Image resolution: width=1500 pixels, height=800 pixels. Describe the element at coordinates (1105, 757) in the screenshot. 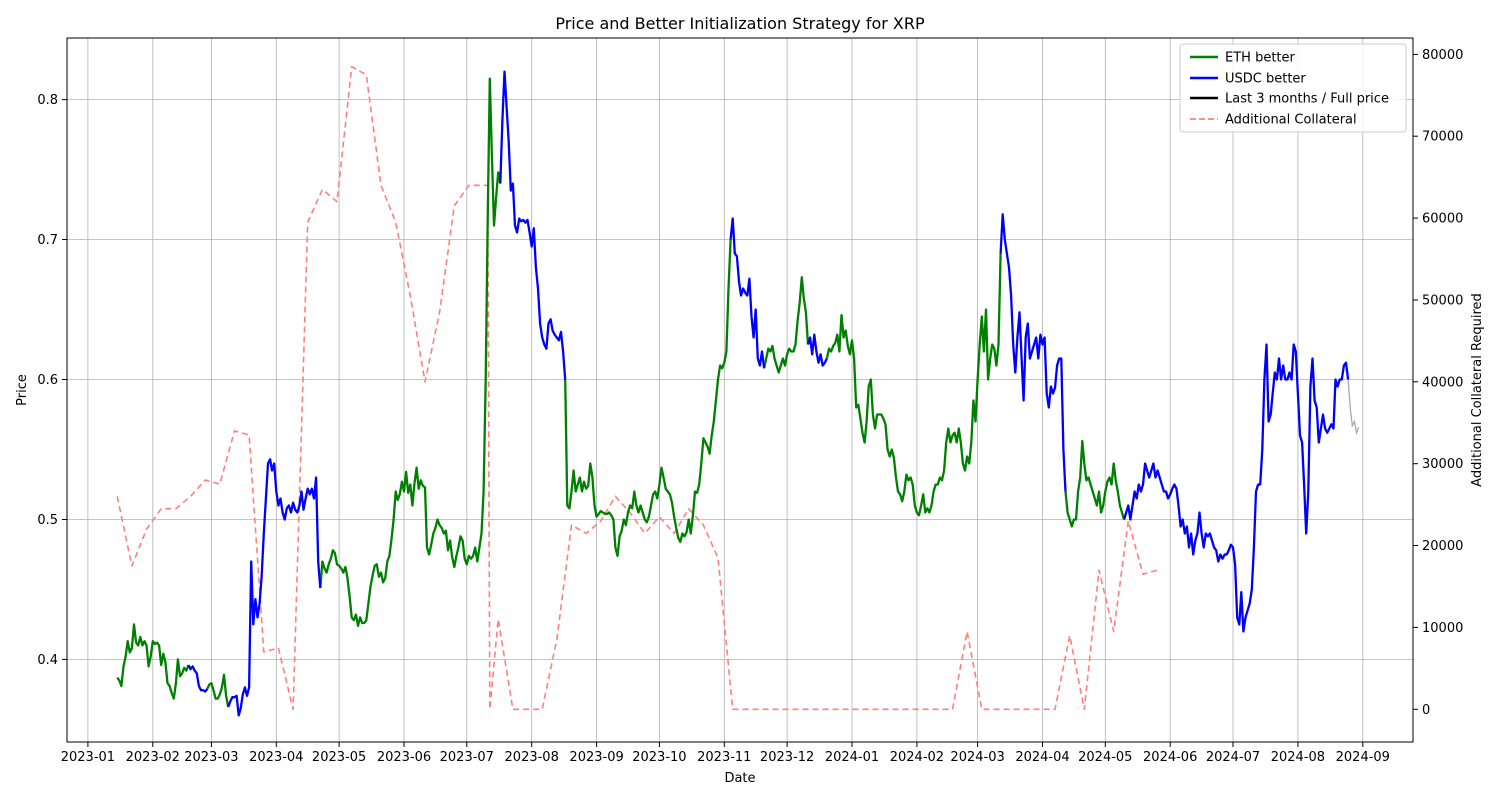

I see `x-tick-label: 2024-05` at that location.